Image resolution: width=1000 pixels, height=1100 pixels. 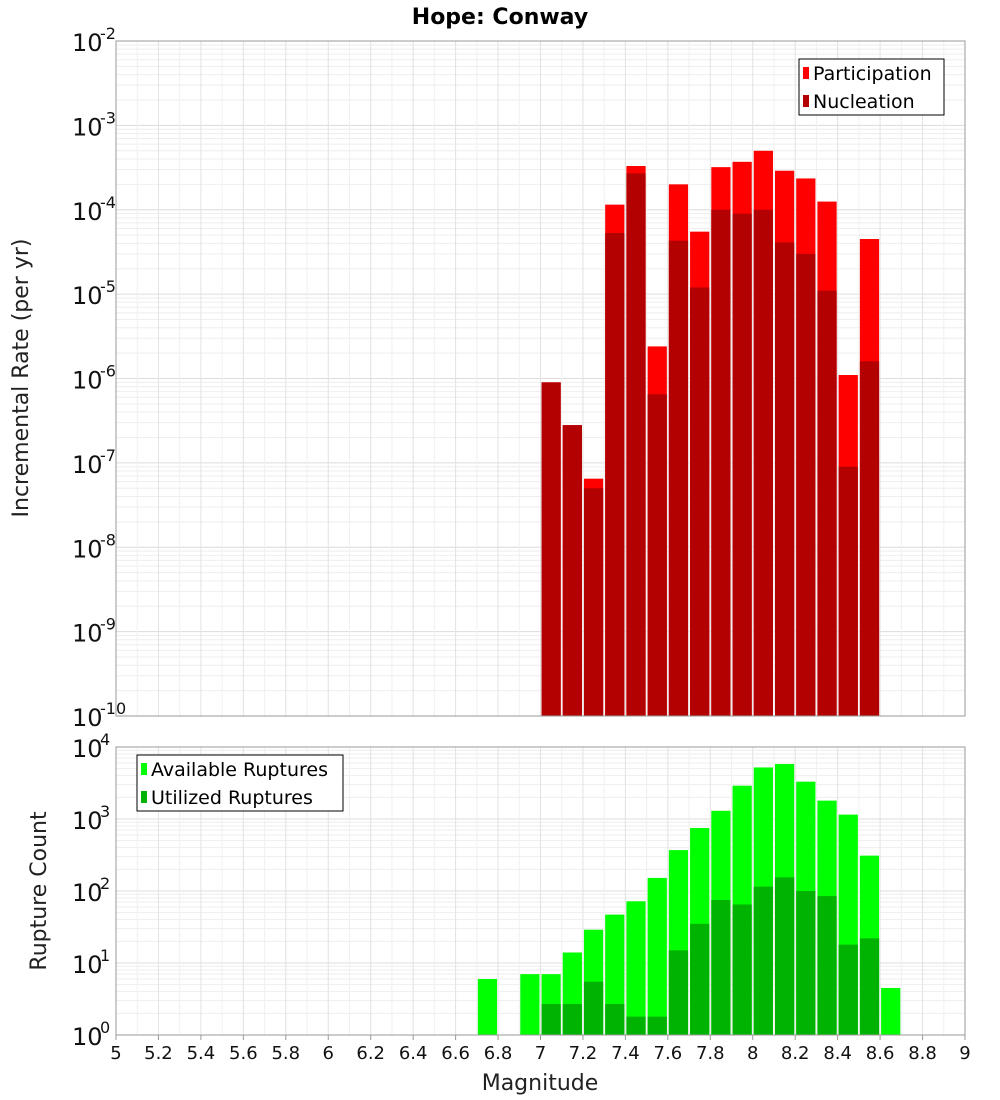 What do you see at coordinates (583, 1053) in the screenshot?
I see `x-tick-label: 7.2` at bounding box center [583, 1053].